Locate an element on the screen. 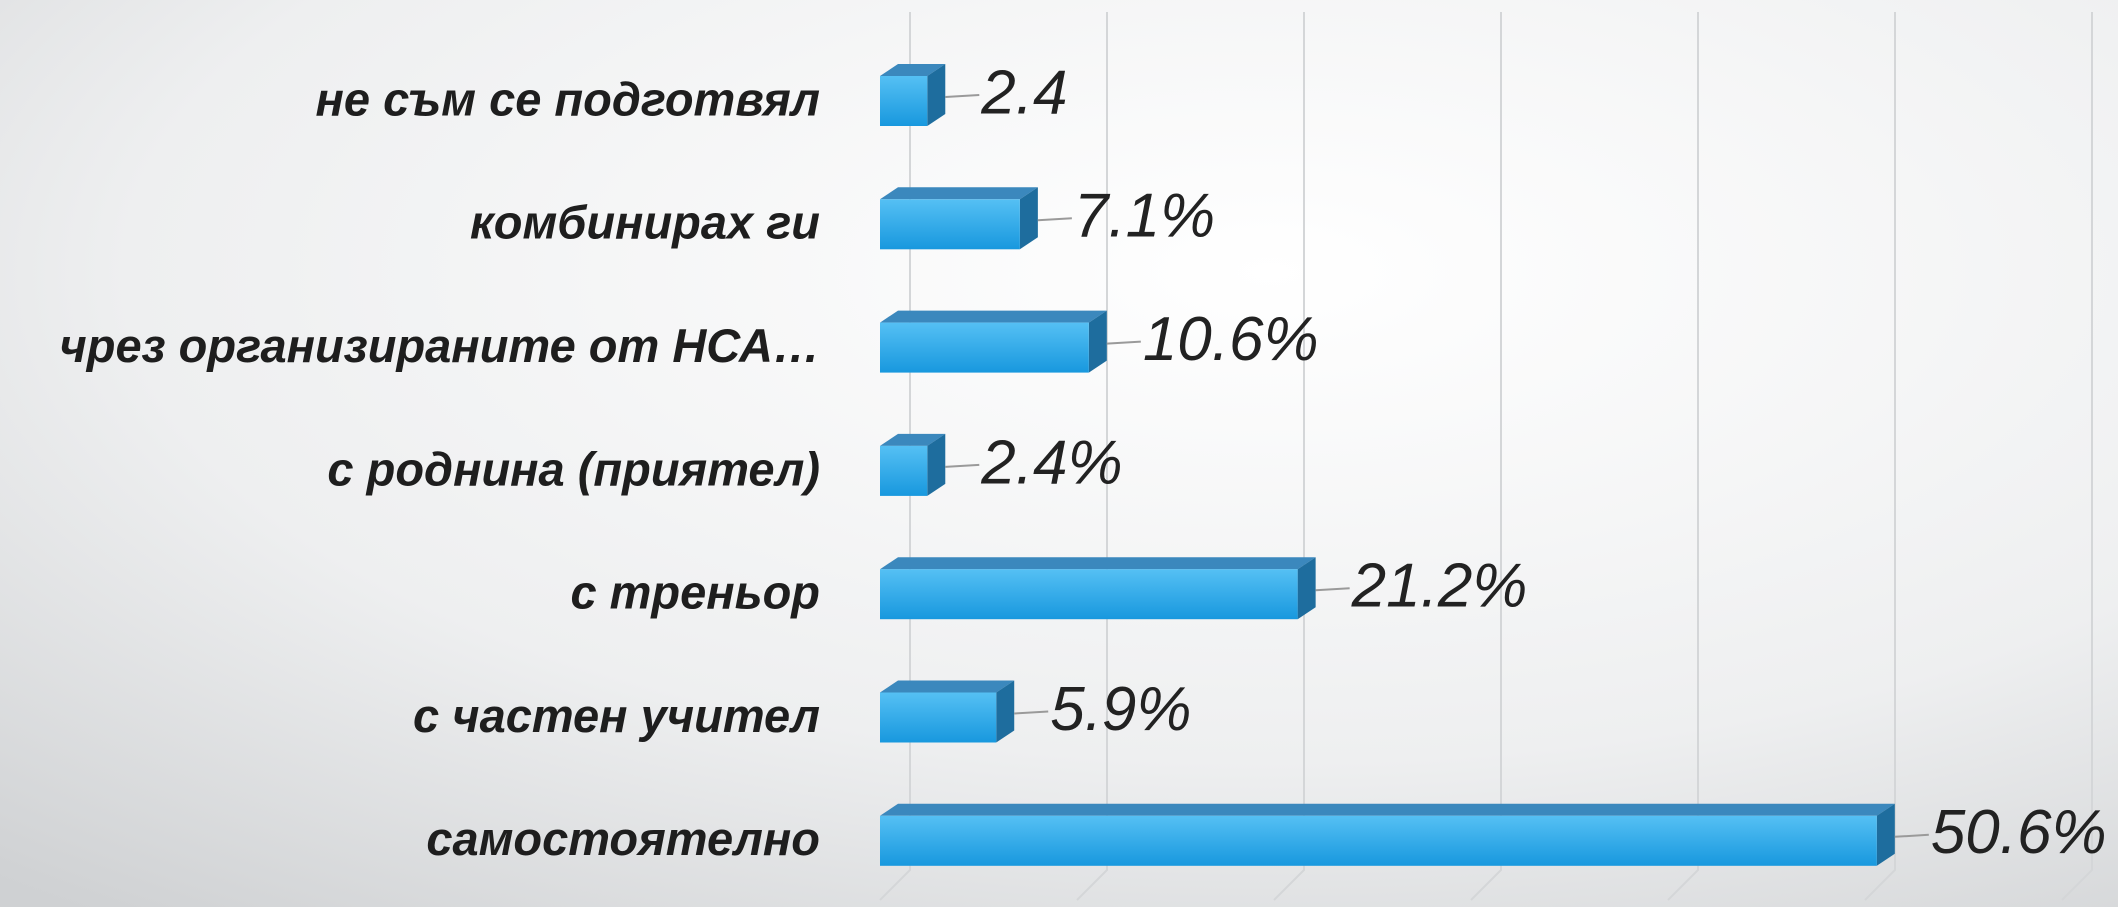 The image size is (2118, 907). value-label: 5.9% is located at coordinates (1120, 709).